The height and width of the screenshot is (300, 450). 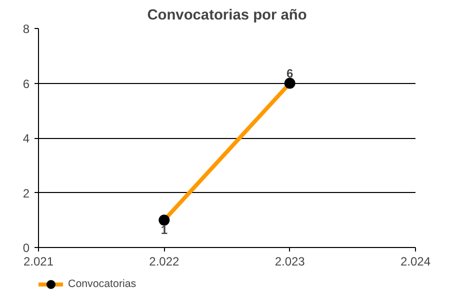 I want to click on y-tick-label: 4, so click(x=26, y=139).